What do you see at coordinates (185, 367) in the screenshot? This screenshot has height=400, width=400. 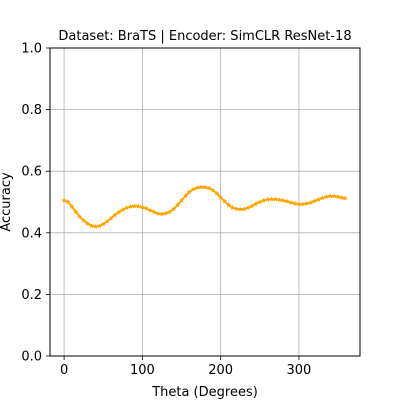 I see `x-axis-ticks: 0 100 200 300` at bounding box center [185, 367].